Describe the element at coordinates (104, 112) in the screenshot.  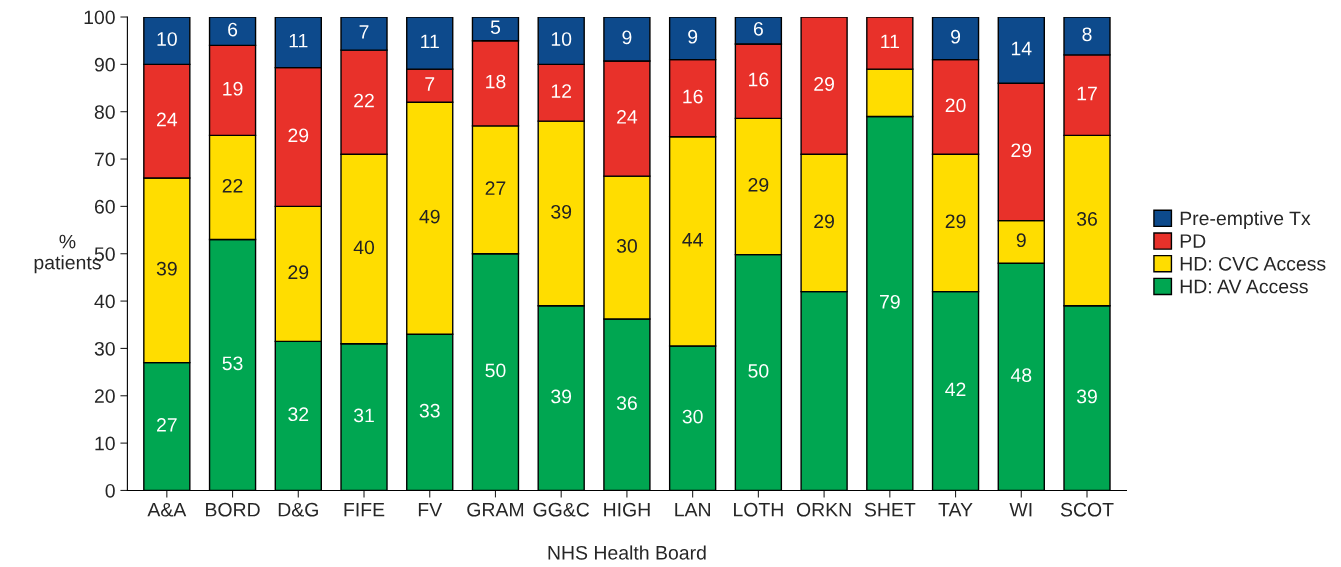
I see `y-tick-label: 80` at that location.